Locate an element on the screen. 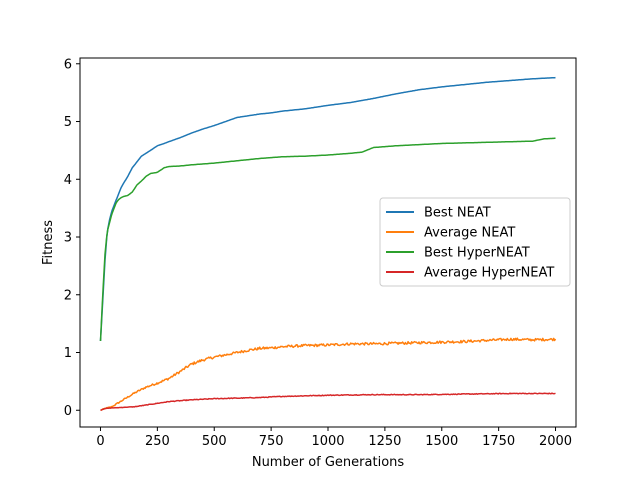 Image resolution: width=640 pixels, height=480 pixels. x-tick-label: 750 is located at coordinates (271, 441).